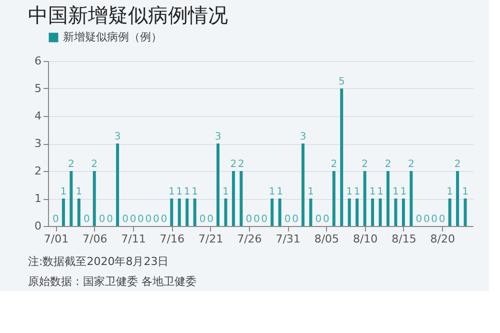 The width and height of the screenshot is (500, 333). What do you see at coordinates (133, 239) in the screenshot?
I see `x-tick-label: 7/11` at bounding box center [133, 239].